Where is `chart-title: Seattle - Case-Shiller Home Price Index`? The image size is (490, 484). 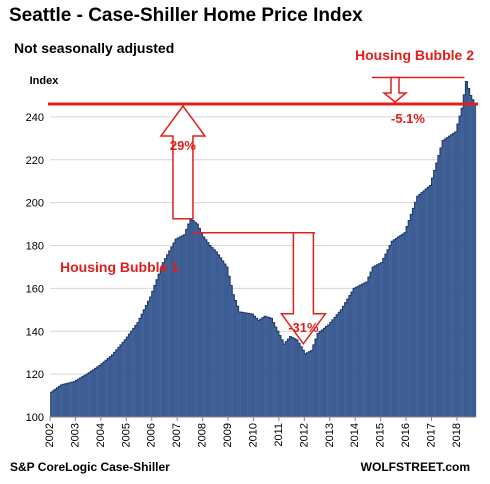 chart-title: Seattle - Case-Shiller Home Price Index is located at coordinates (186, 15).